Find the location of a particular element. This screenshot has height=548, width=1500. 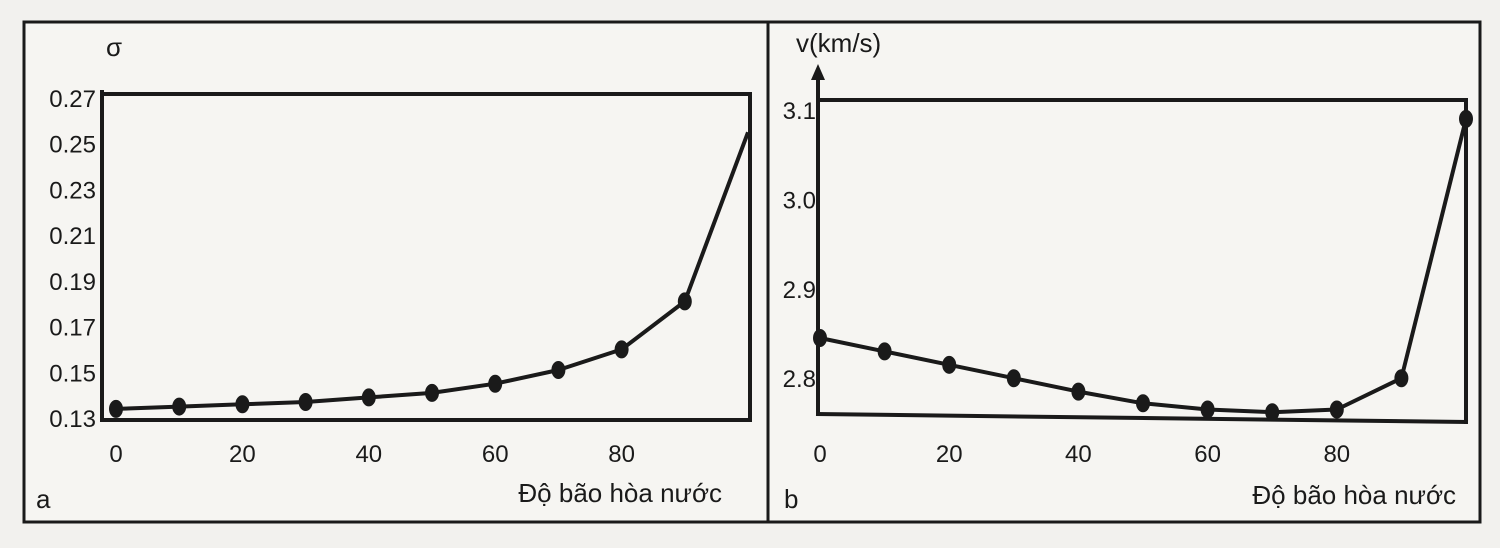

panel-a-ytick-label: 0.17 is located at coordinates (72, 328).